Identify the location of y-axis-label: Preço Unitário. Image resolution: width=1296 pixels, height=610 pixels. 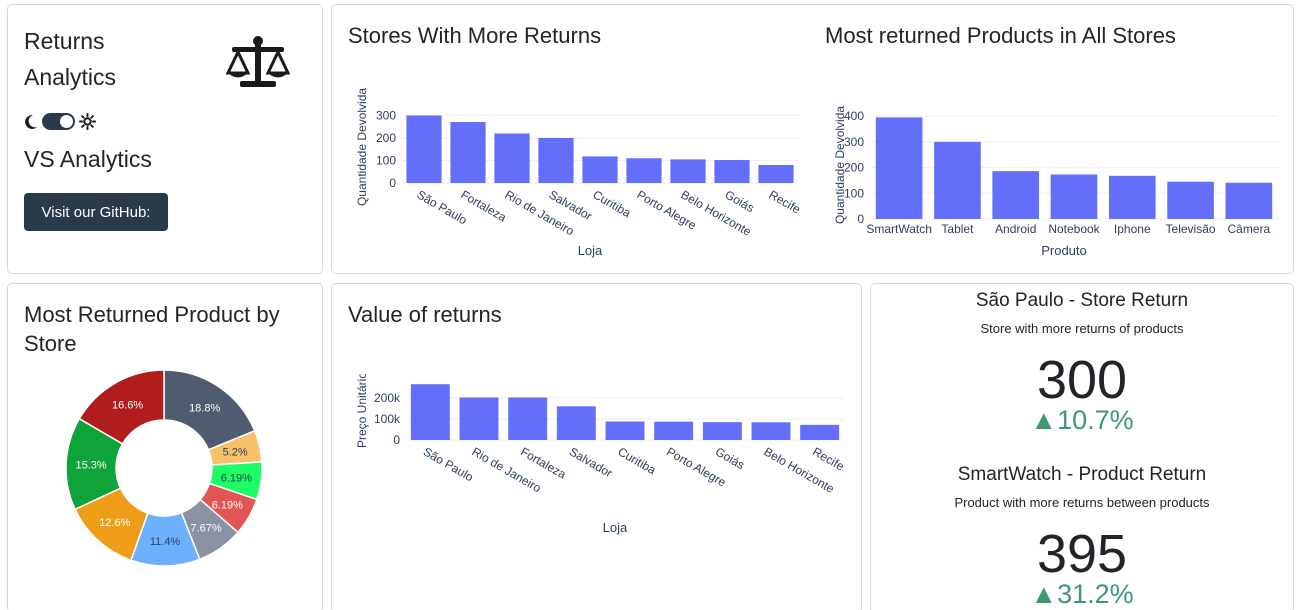
(362, 411).